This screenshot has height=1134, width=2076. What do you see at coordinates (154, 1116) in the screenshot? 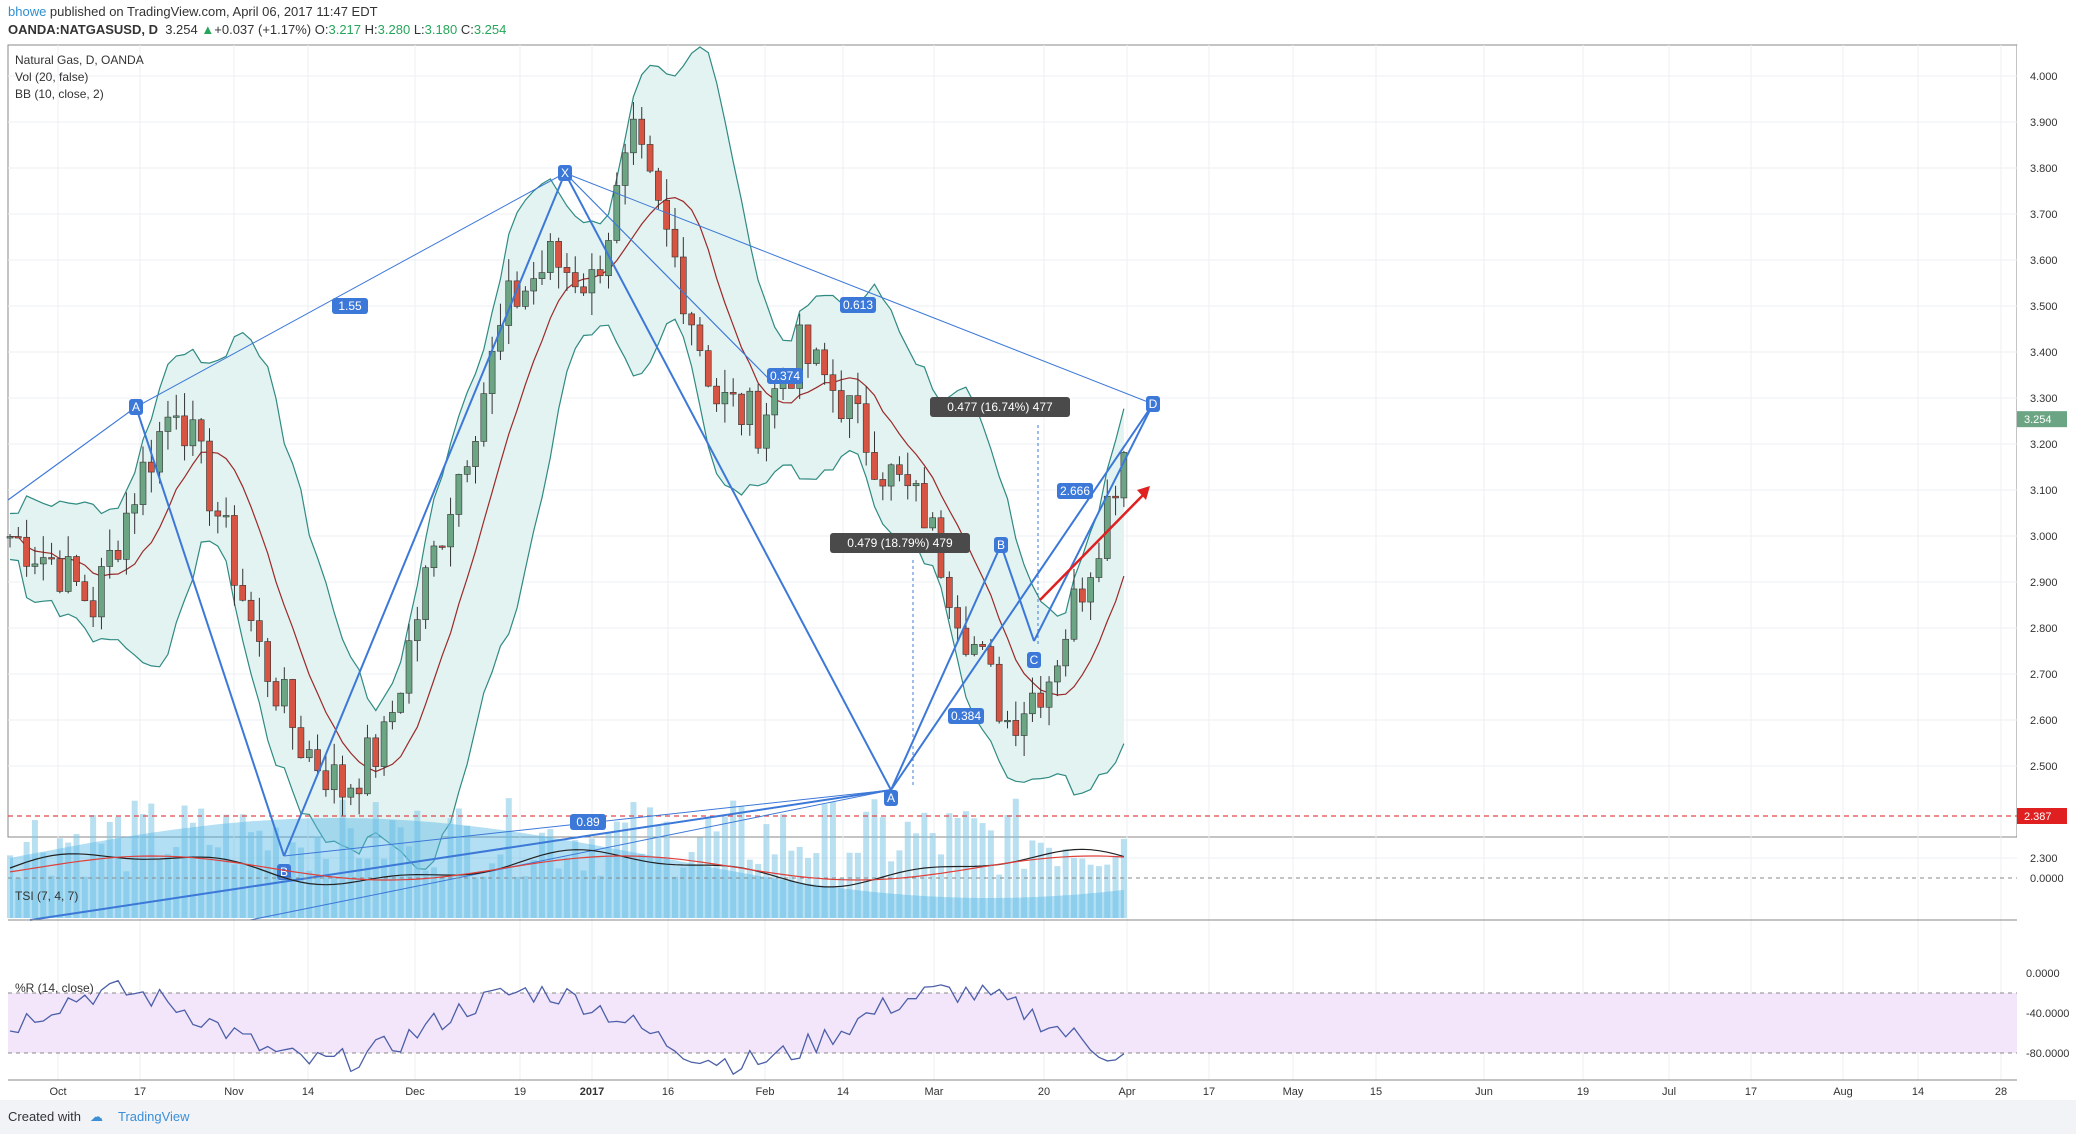
I see `tradingview-link: TradingView` at bounding box center [154, 1116].